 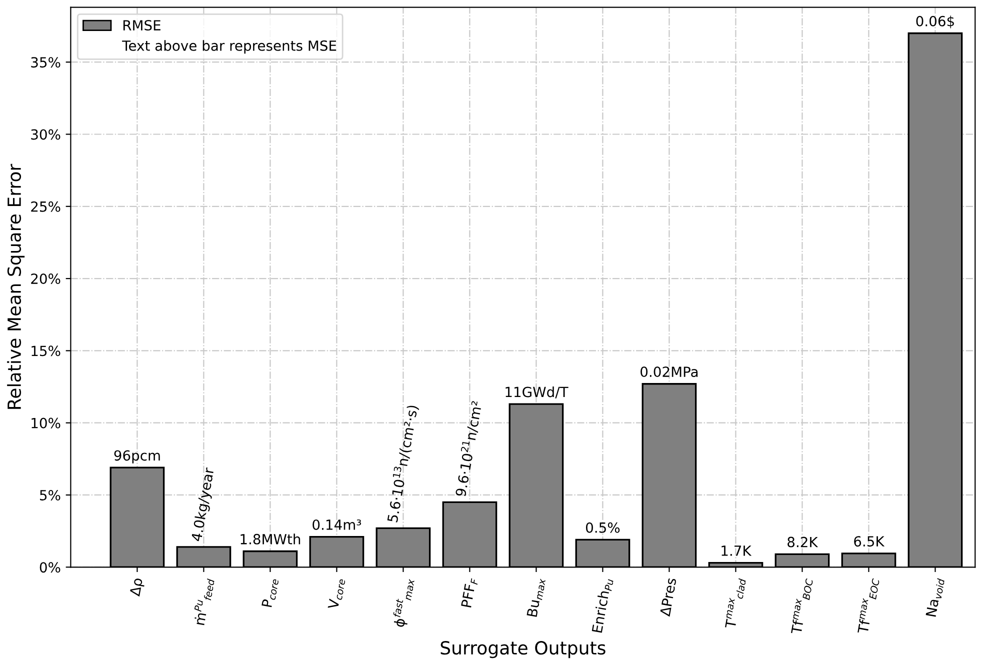 I want to click on x-axis-title: Surrogate Outputs, so click(x=523, y=649).